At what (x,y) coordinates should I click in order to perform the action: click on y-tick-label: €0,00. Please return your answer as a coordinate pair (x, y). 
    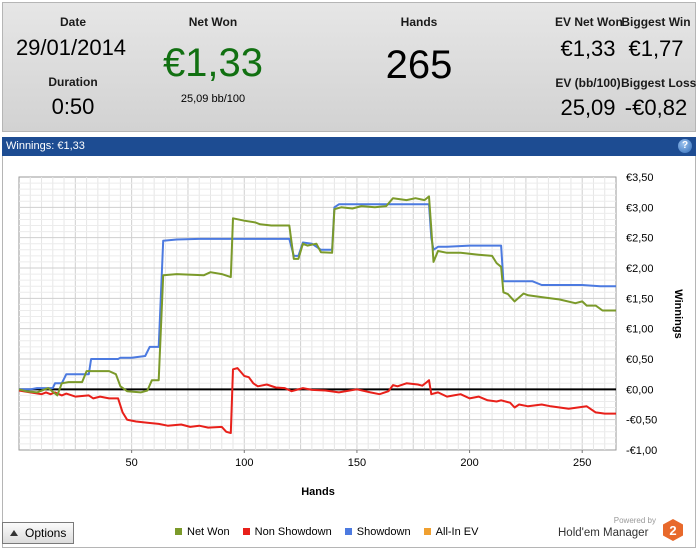
    Looking at the image, I should click on (640, 390).